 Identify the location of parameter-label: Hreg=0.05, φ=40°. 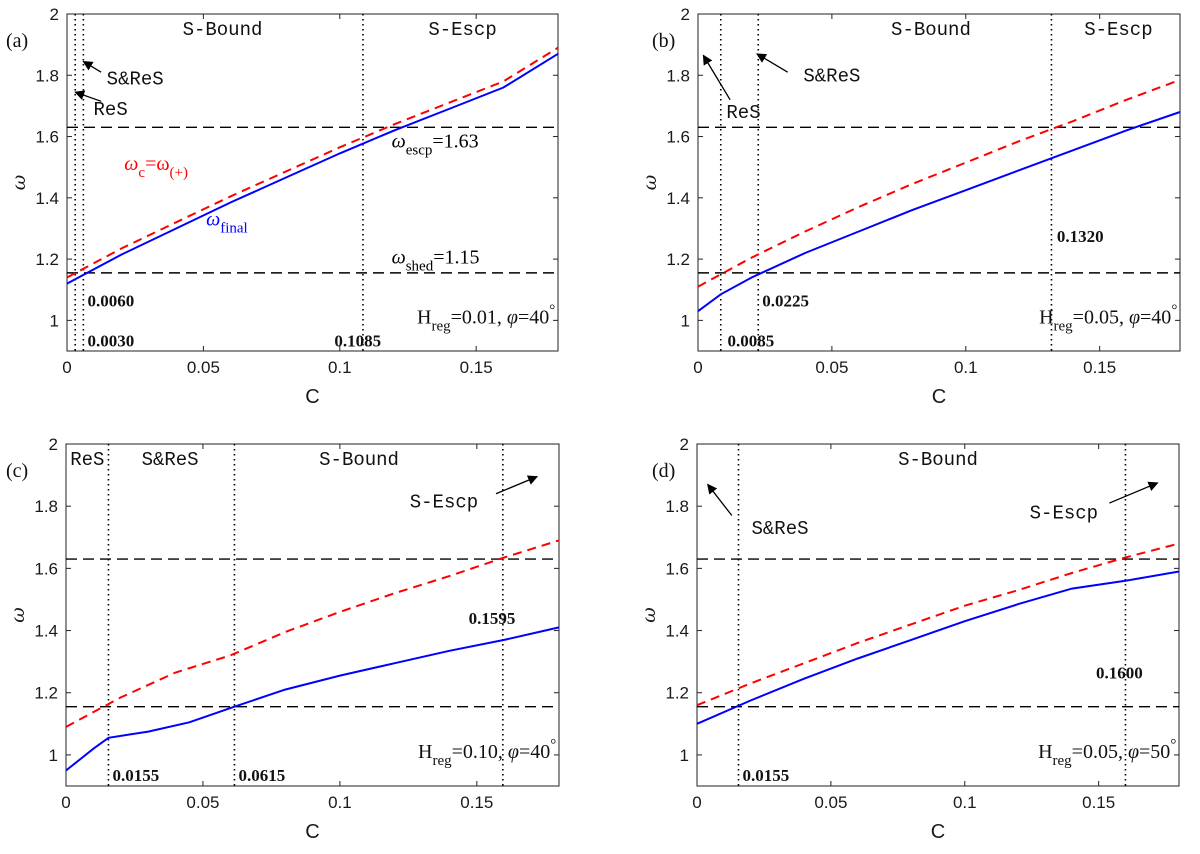
(1108, 318).